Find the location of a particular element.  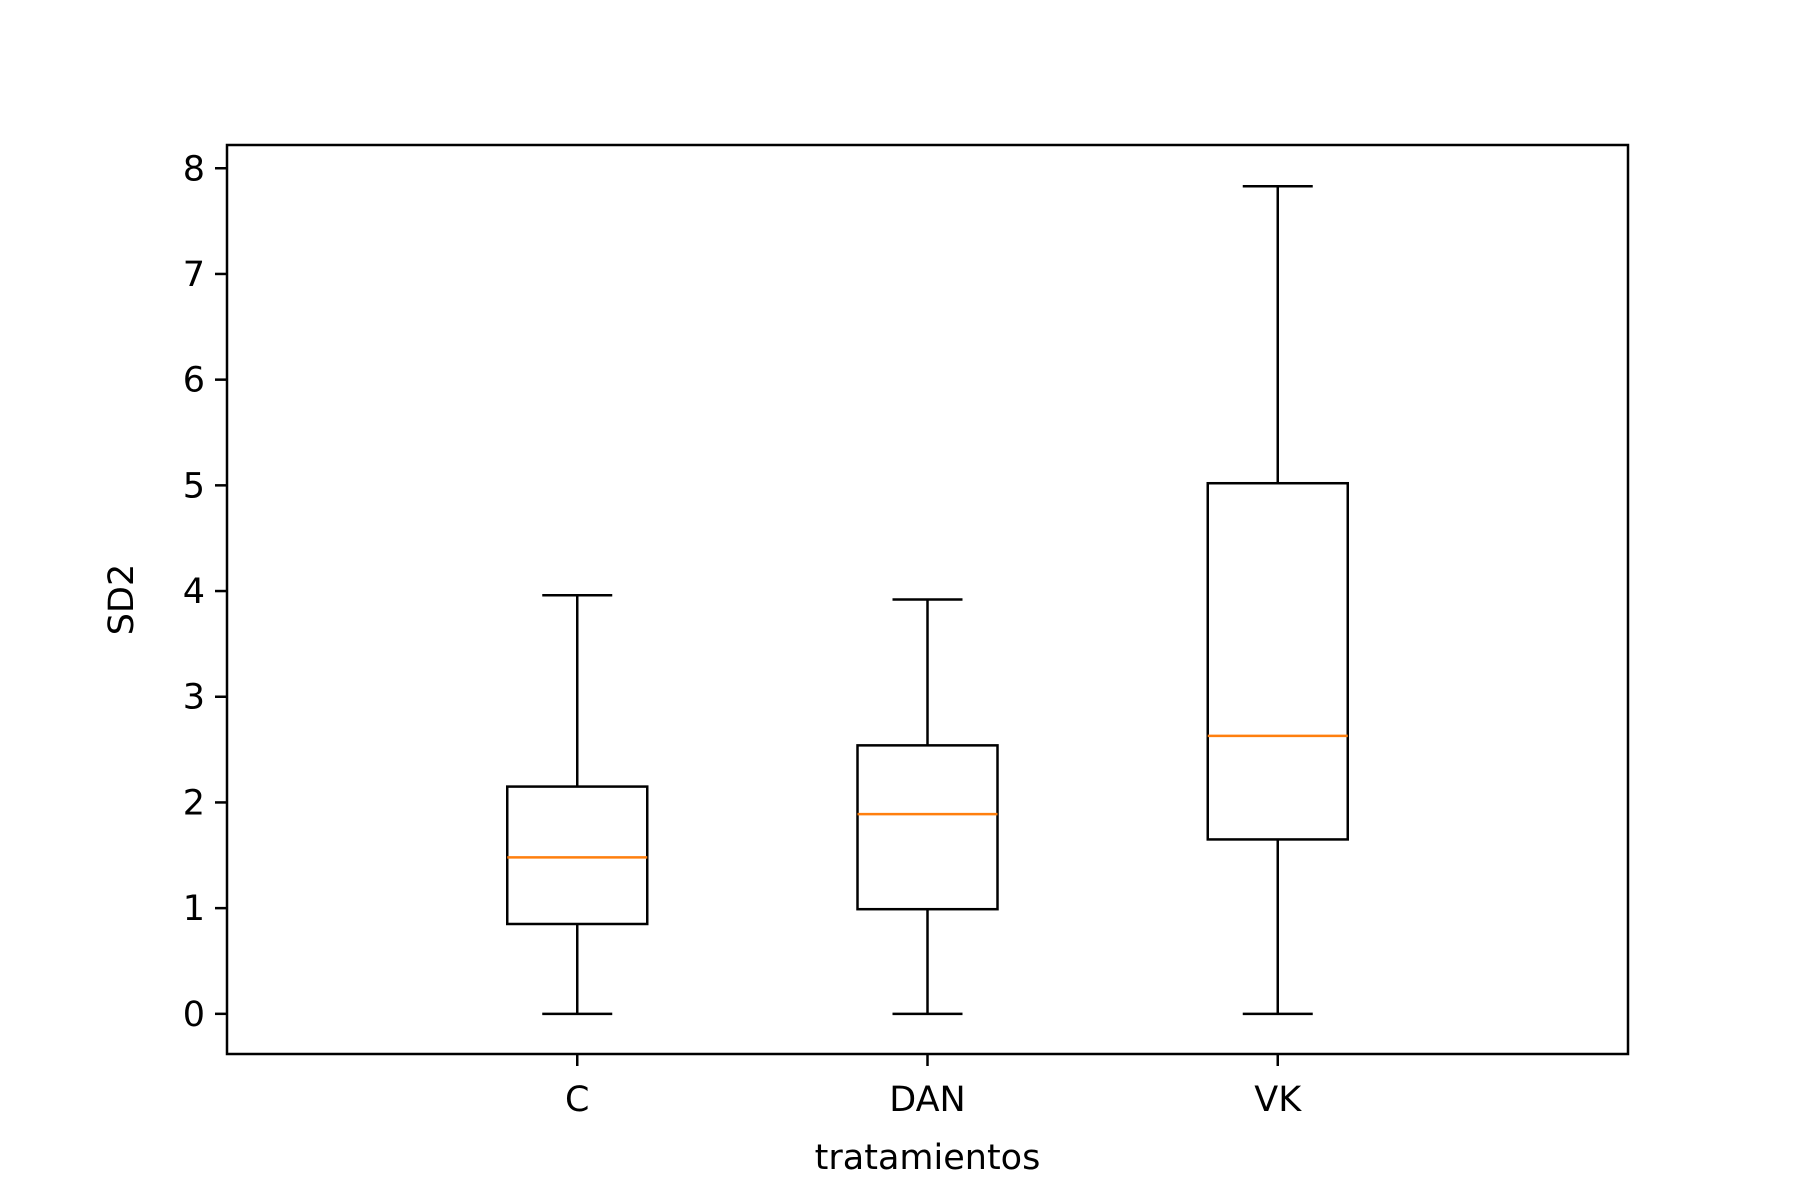

y-tick-label: 3 is located at coordinates (194, 698).